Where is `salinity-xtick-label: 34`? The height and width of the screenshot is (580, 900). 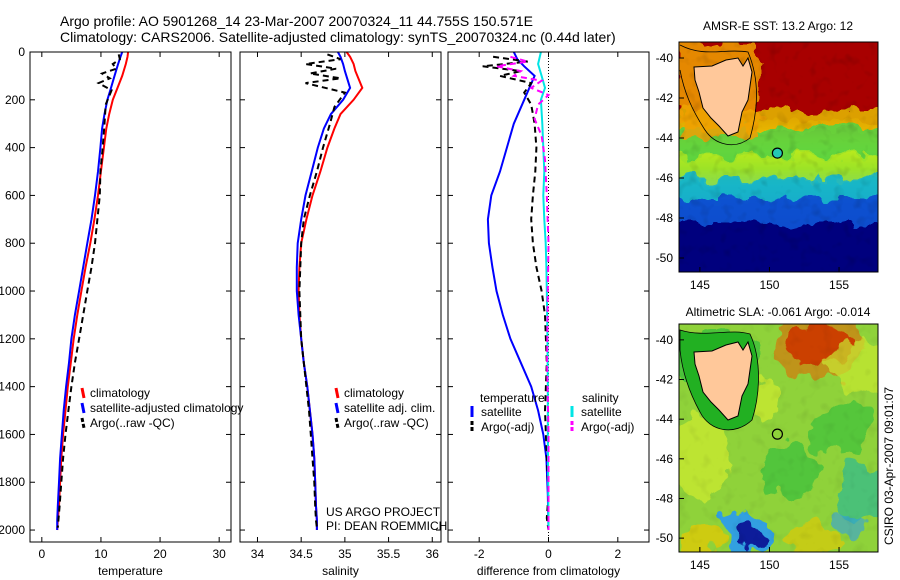
salinity-xtick-label: 34 is located at coordinates (258, 554).